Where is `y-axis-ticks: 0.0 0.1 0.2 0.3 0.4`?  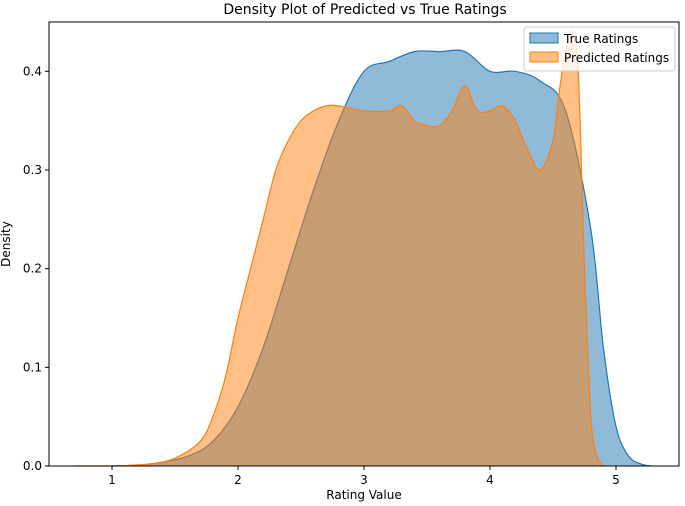 y-axis-ticks: 0.0 0.1 0.2 0.3 0.4 is located at coordinates (36, 268).